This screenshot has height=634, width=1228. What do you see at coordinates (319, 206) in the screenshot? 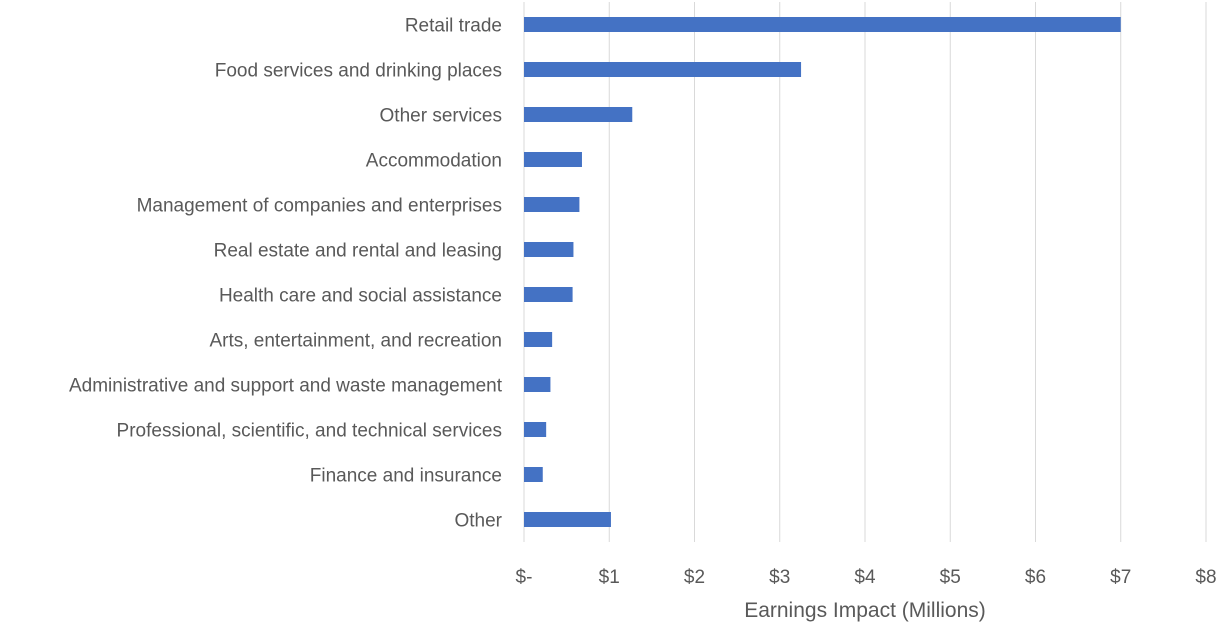
I see `category-label: Management of companies and enterprises` at bounding box center [319, 206].